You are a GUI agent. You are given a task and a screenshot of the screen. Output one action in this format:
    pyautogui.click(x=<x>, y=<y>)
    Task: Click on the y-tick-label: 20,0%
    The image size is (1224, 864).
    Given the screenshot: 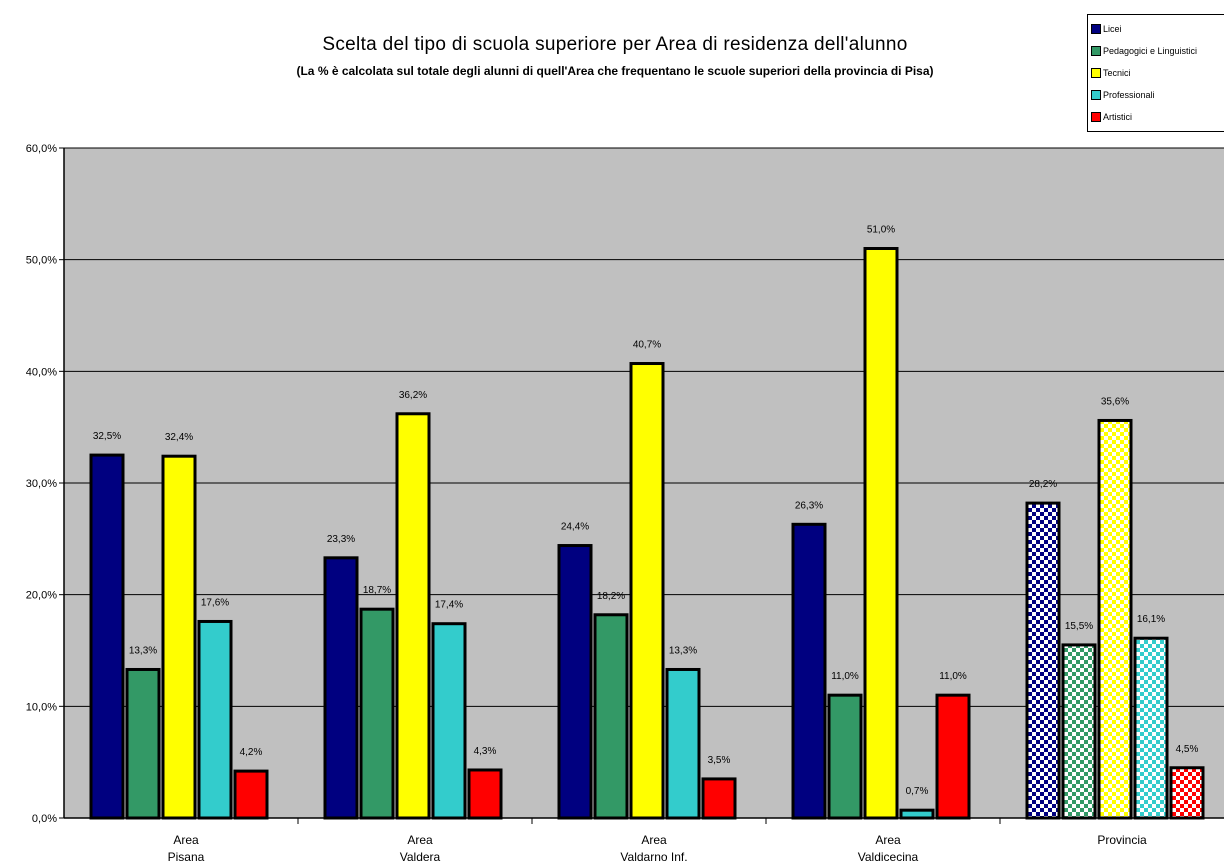 What is the action you would take?
    pyautogui.click(x=41, y=596)
    